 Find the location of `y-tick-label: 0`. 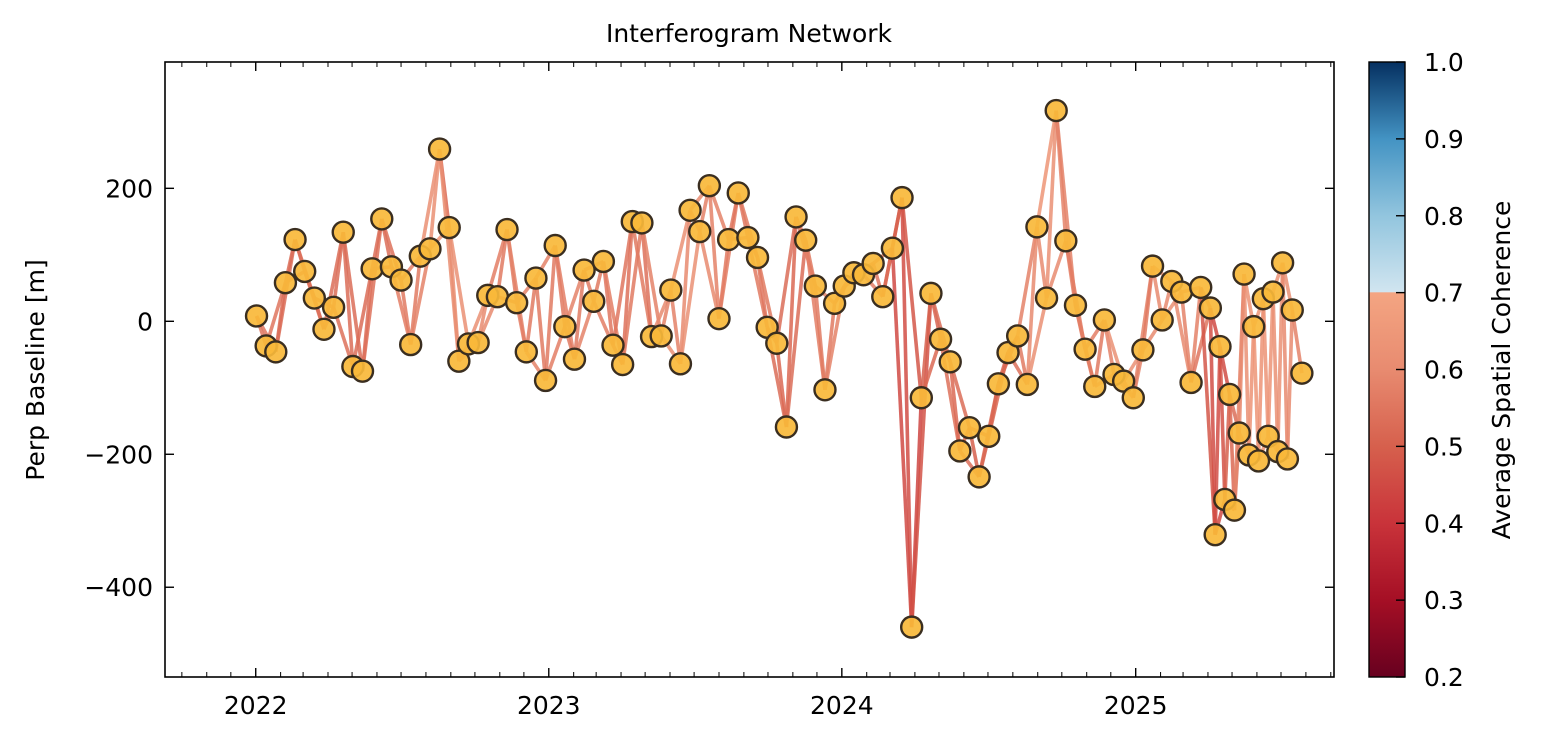

y-tick-label: 0 is located at coordinates (145, 321).